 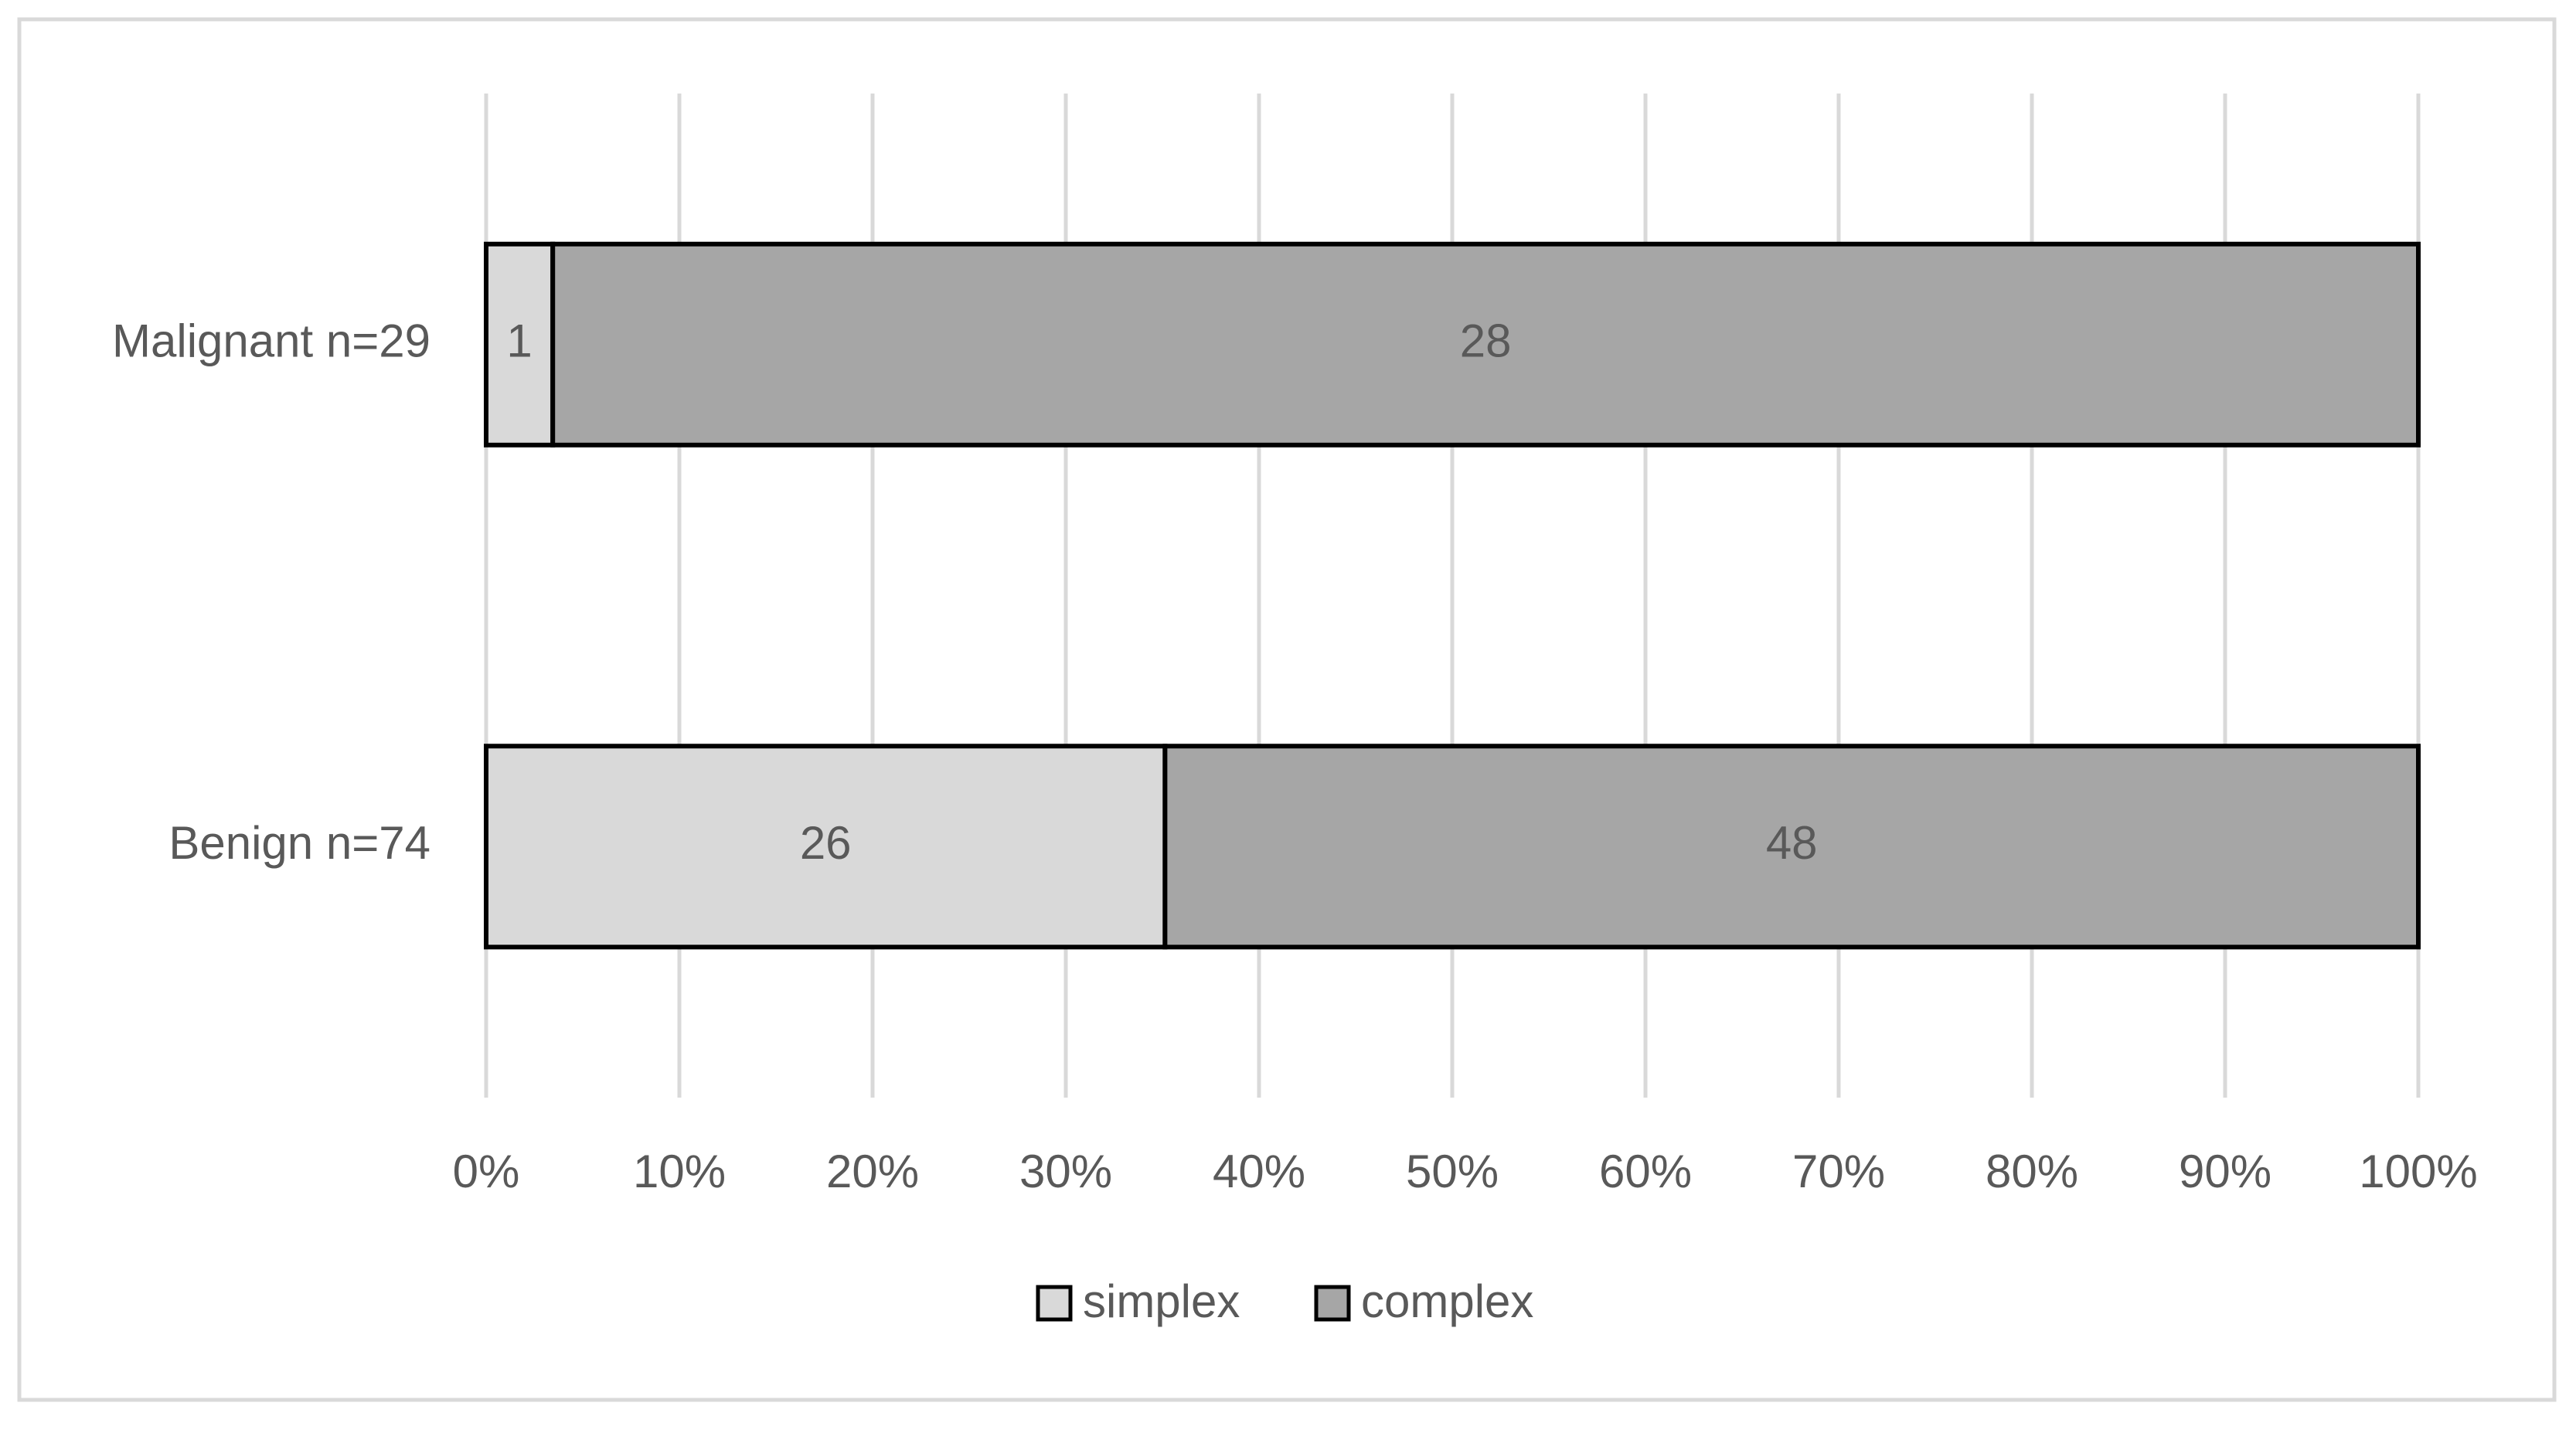 I want to click on x-tick-label: 80%, so click(x=2032, y=1171).